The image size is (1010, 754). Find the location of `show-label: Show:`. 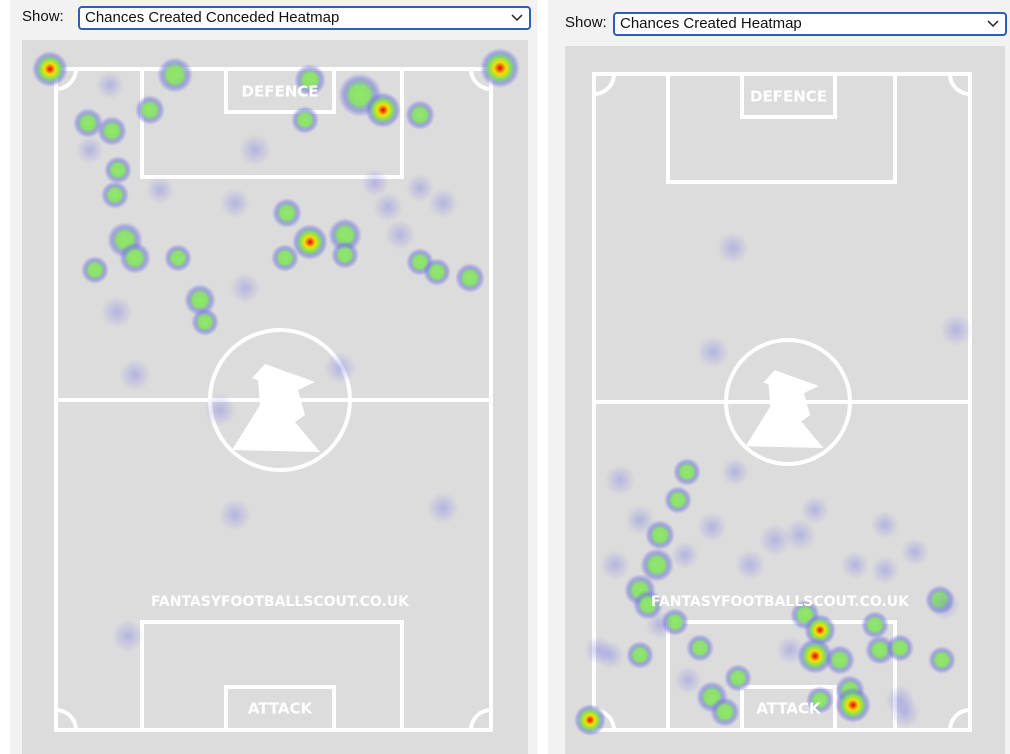

show-label: Show: is located at coordinates (43, 16).